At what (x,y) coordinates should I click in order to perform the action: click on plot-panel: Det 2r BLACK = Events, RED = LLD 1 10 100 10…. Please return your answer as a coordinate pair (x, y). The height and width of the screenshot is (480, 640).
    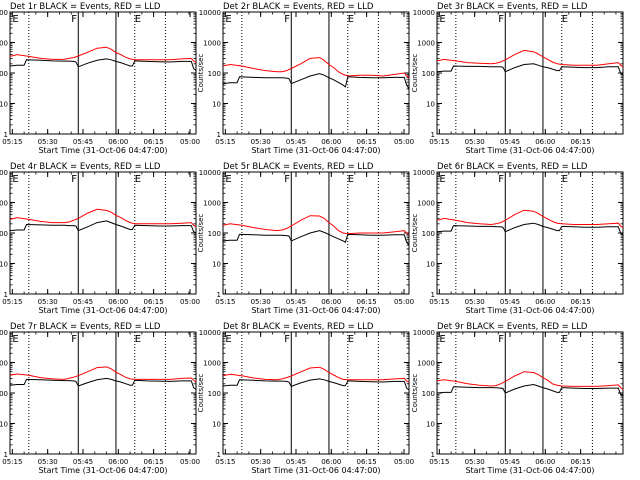
    Looking at the image, I should click on (295, 78).